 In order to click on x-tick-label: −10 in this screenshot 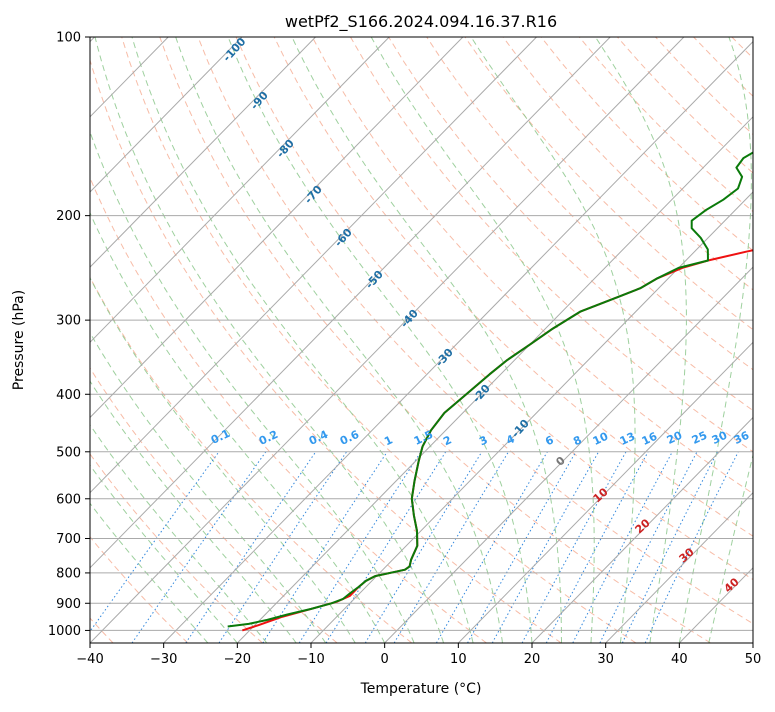, I will do `click(310, 659)`.